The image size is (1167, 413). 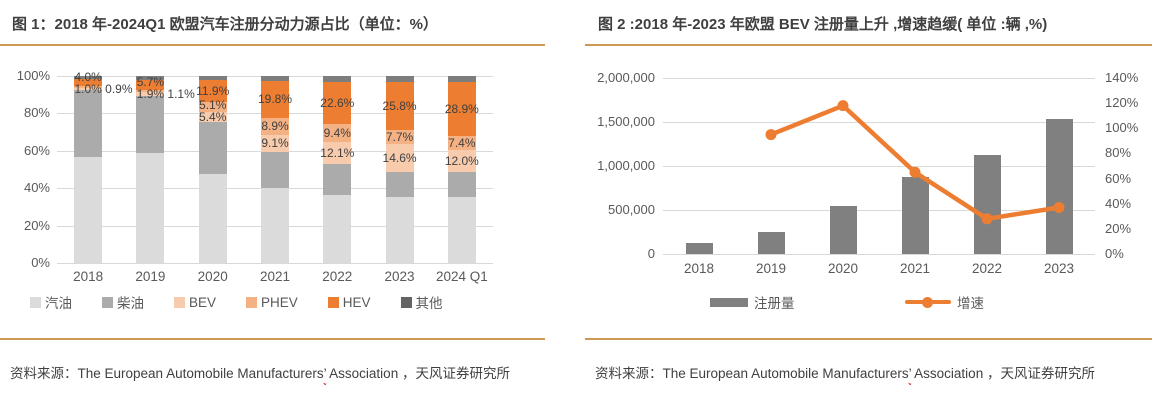 I want to click on data-label: 4.0%, so click(x=88, y=77).